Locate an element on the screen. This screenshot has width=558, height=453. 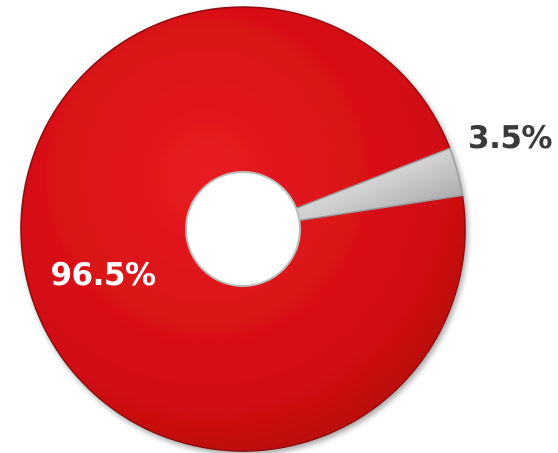
donut-hole is located at coordinates (243, 229).